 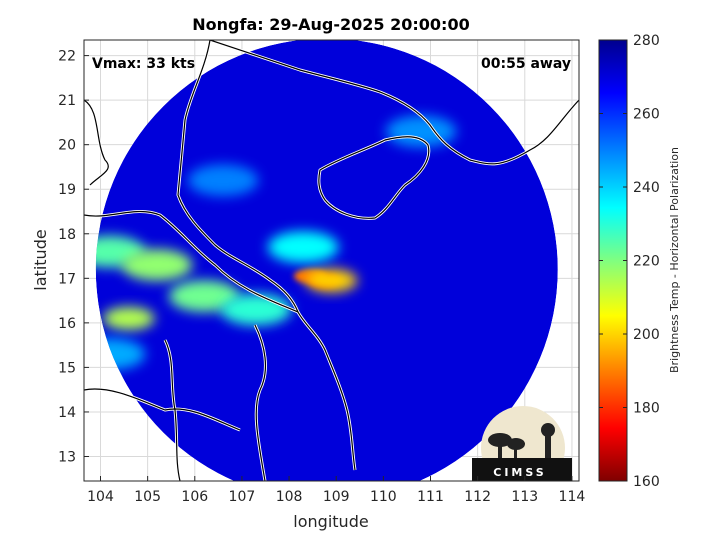 What do you see at coordinates (40, 259) in the screenshot?
I see `y-axis-label: latitude` at bounding box center [40, 259].